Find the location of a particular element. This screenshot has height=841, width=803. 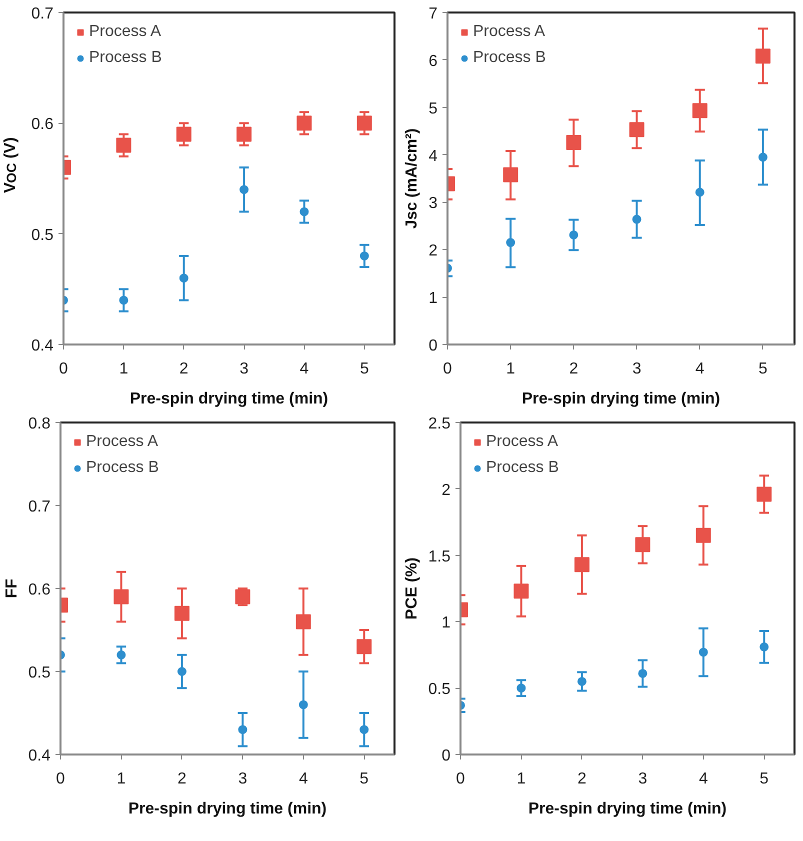

y-tick-label: 3 is located at coordinates (433, 203).